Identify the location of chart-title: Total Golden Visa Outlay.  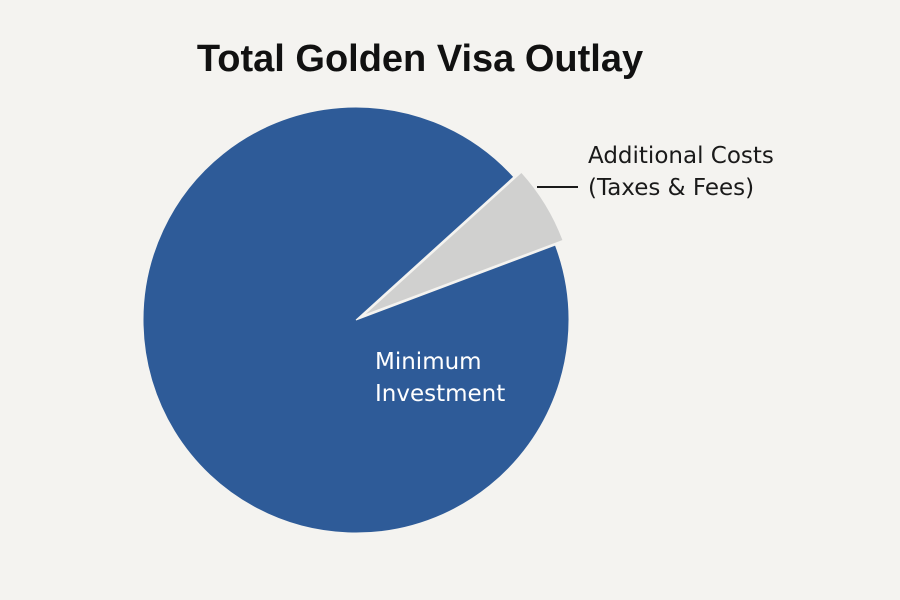
(420, 59).